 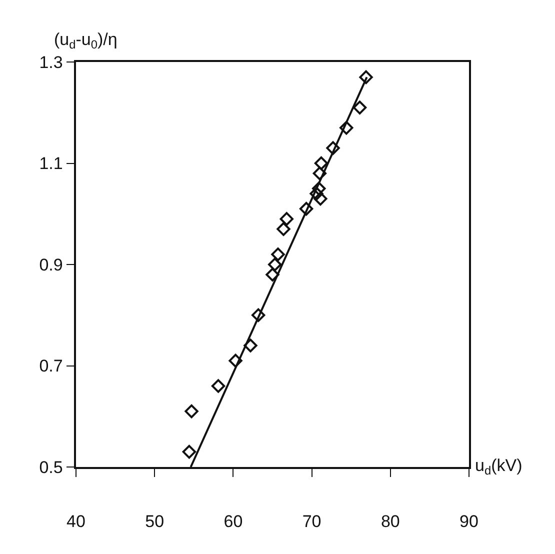 What do you see at coordinates (76, 522) in the screenshot?
I see `x-tick-label: 40` at bounding box center [76, 522].